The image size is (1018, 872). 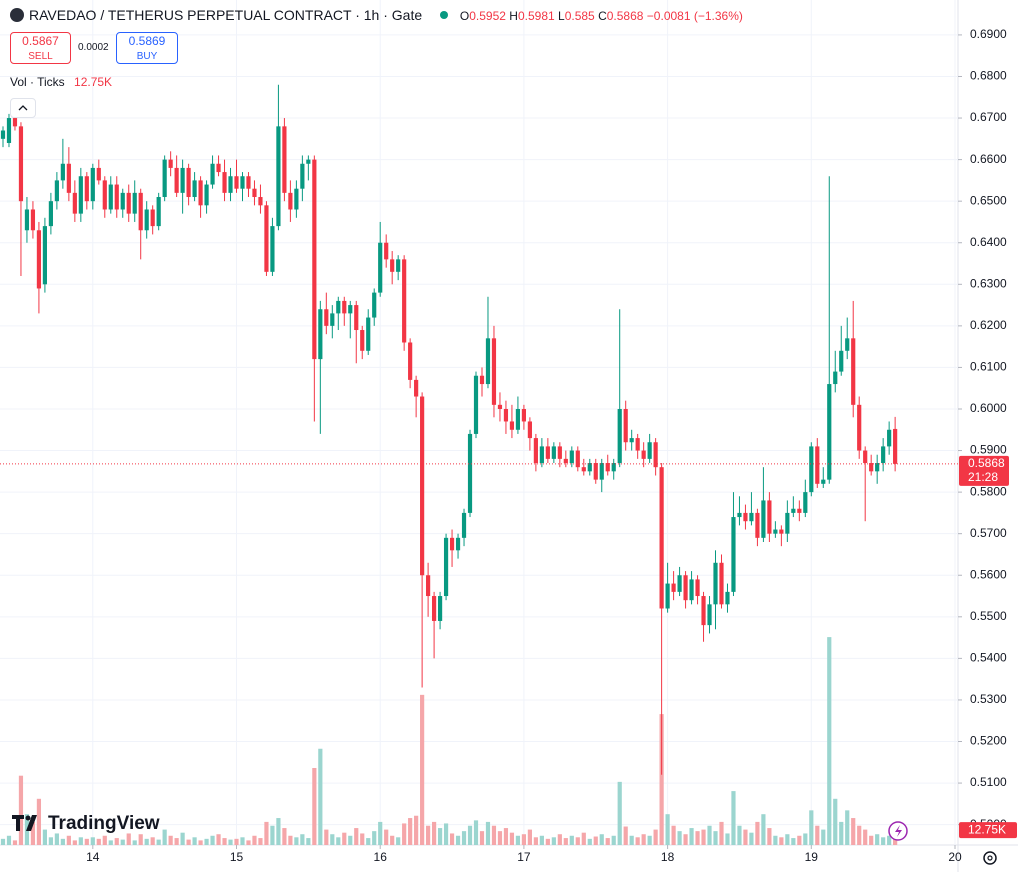 I want to click on spread: 0.0002, so click(x=93, y=47).